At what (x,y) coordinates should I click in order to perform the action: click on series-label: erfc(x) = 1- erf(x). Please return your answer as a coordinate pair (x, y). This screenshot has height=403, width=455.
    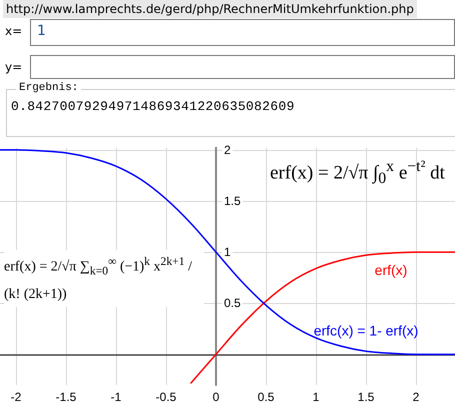
    Looking at the image, I should click on (366, 330).